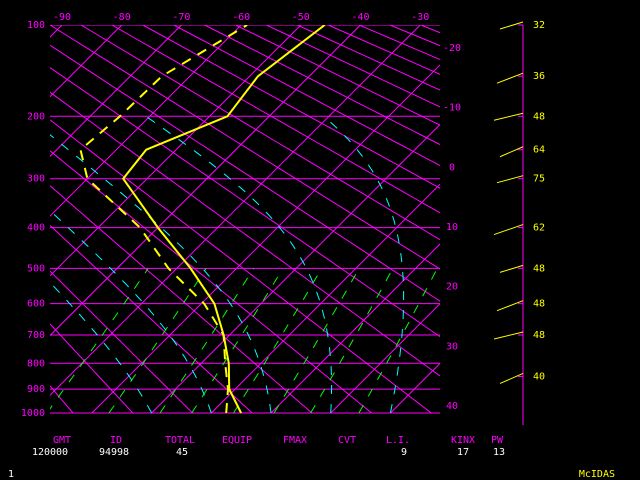 The width and height of the screenshot is (640, 480). I want to click on pressure-label: 600, so click(36, 304).